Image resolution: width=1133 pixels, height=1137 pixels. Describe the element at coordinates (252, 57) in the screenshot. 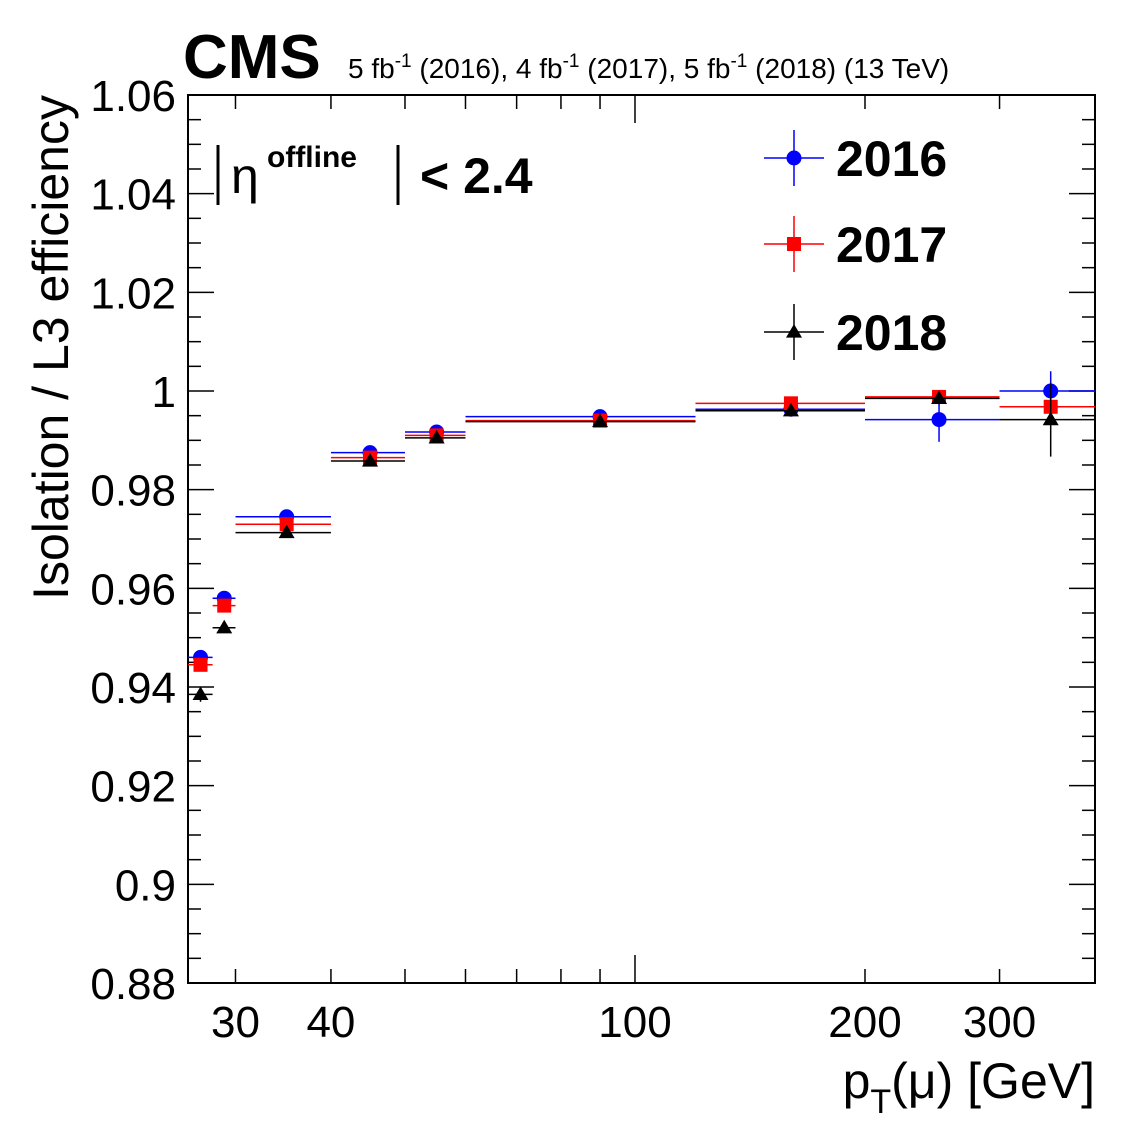

I see `experiment-label: CMS` at that location.